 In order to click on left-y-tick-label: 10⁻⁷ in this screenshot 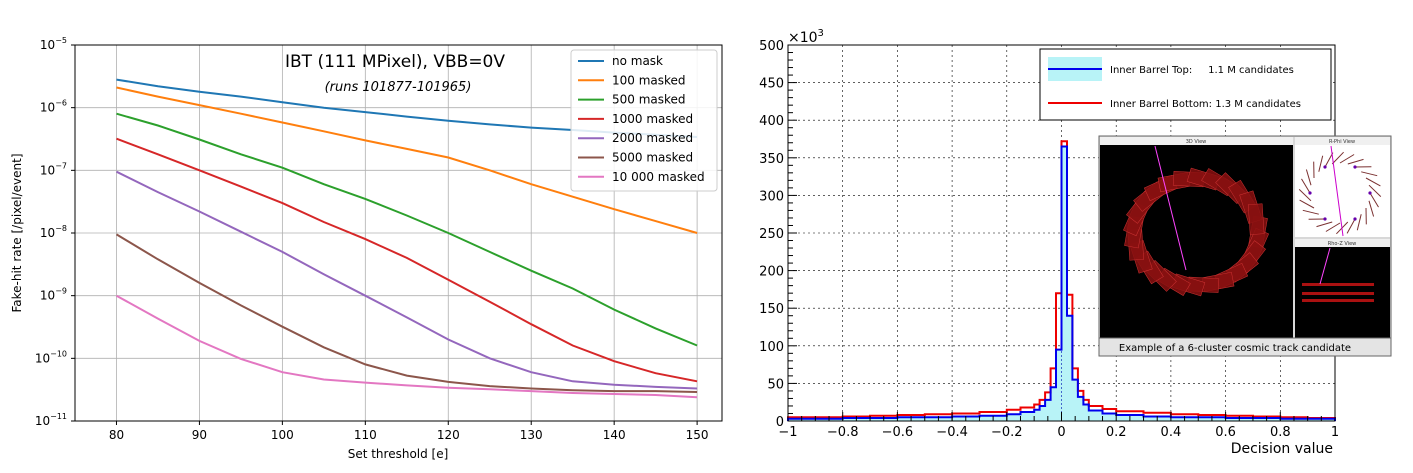, I will do `click(53, 169)`.